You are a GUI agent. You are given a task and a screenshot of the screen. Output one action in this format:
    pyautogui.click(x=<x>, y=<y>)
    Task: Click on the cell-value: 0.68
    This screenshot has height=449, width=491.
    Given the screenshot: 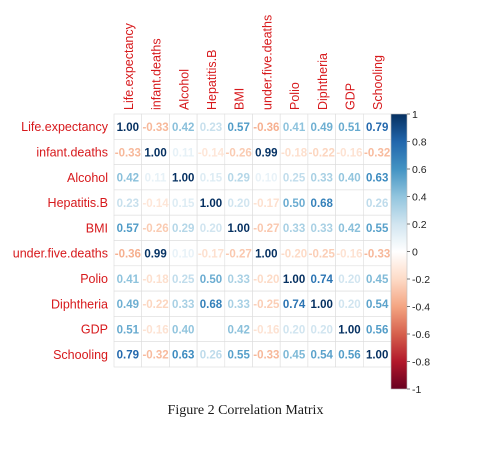 What is the action you would take?
    pyautogui.click(x=211, y=305)
    